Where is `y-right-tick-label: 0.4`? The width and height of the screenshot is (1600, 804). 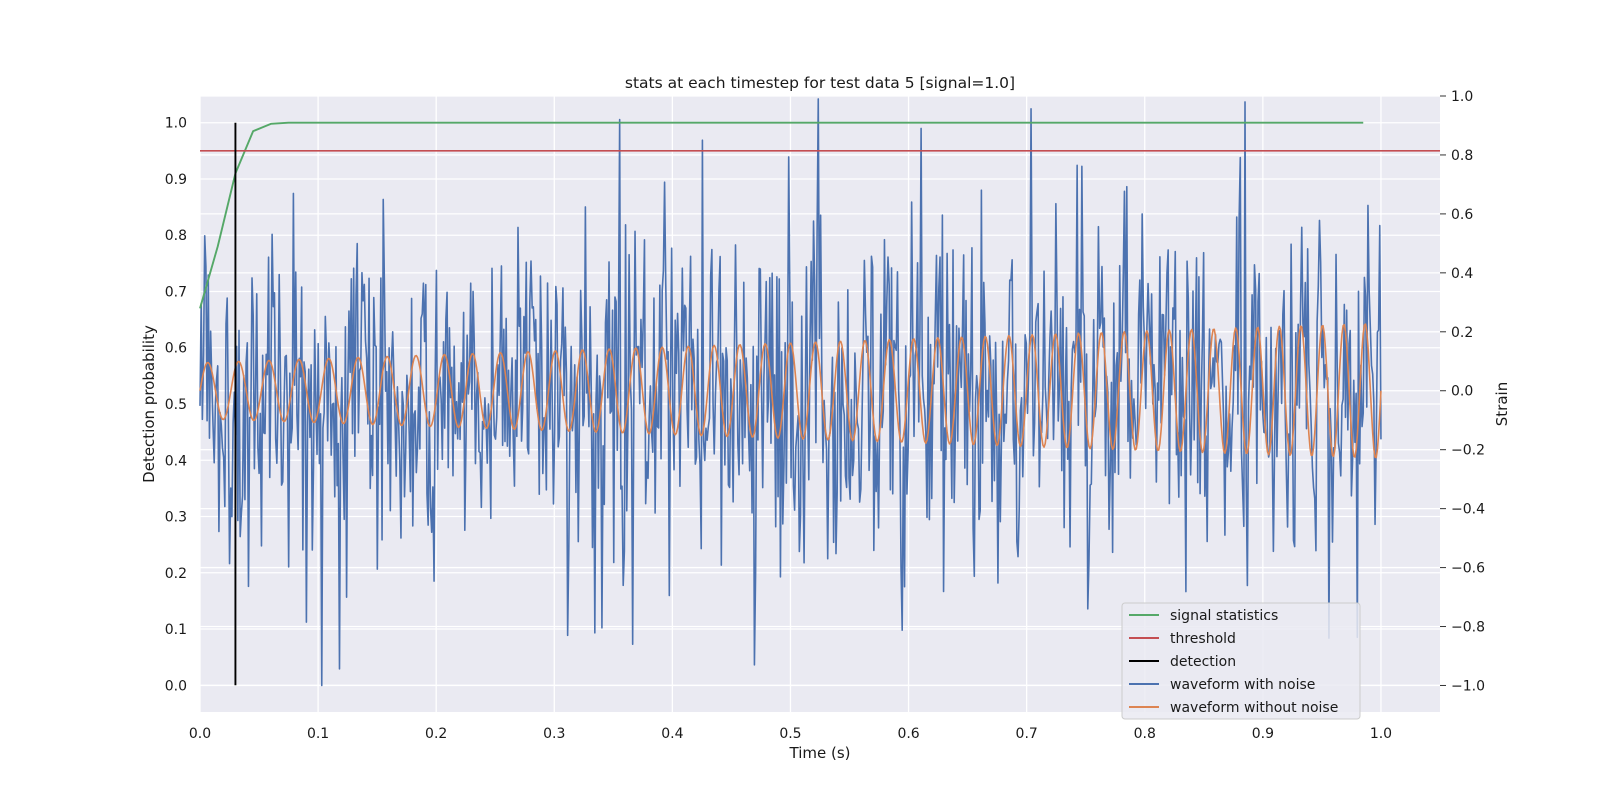
y-right-tick-label: 0.4 is located at coordinates (1462, 274).